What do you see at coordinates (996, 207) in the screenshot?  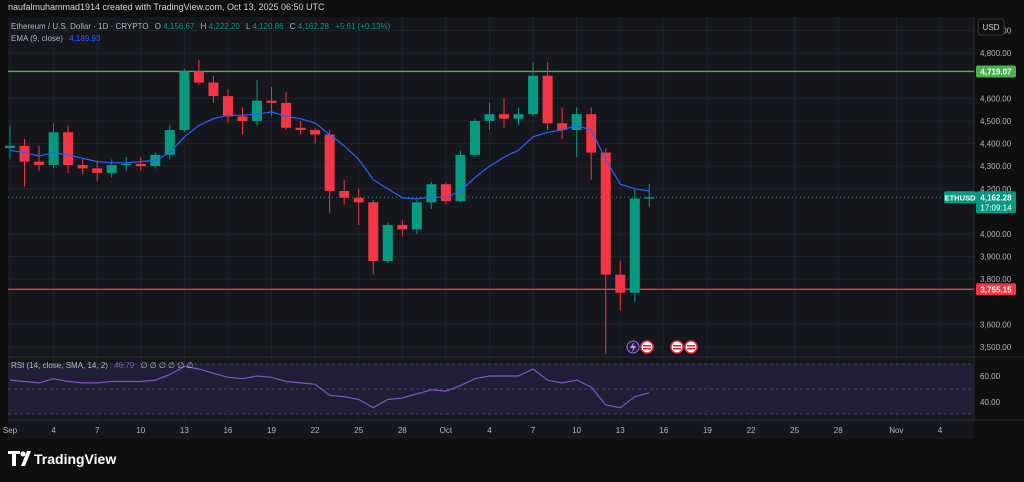 I see `bar-countdown-label: 17:09:14` at bounding box center [996, 207].